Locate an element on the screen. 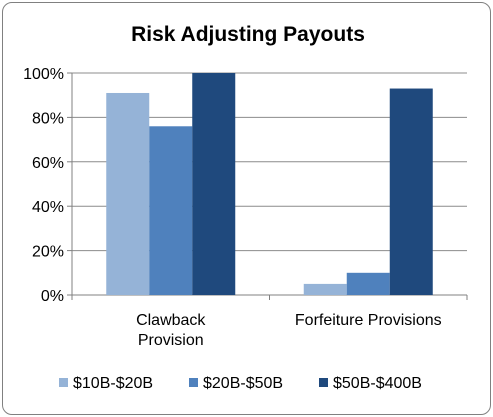 This screenshot has width=493, height=417. x-category-label: Forfeiture Provisions is located at coordinates (368, 320).